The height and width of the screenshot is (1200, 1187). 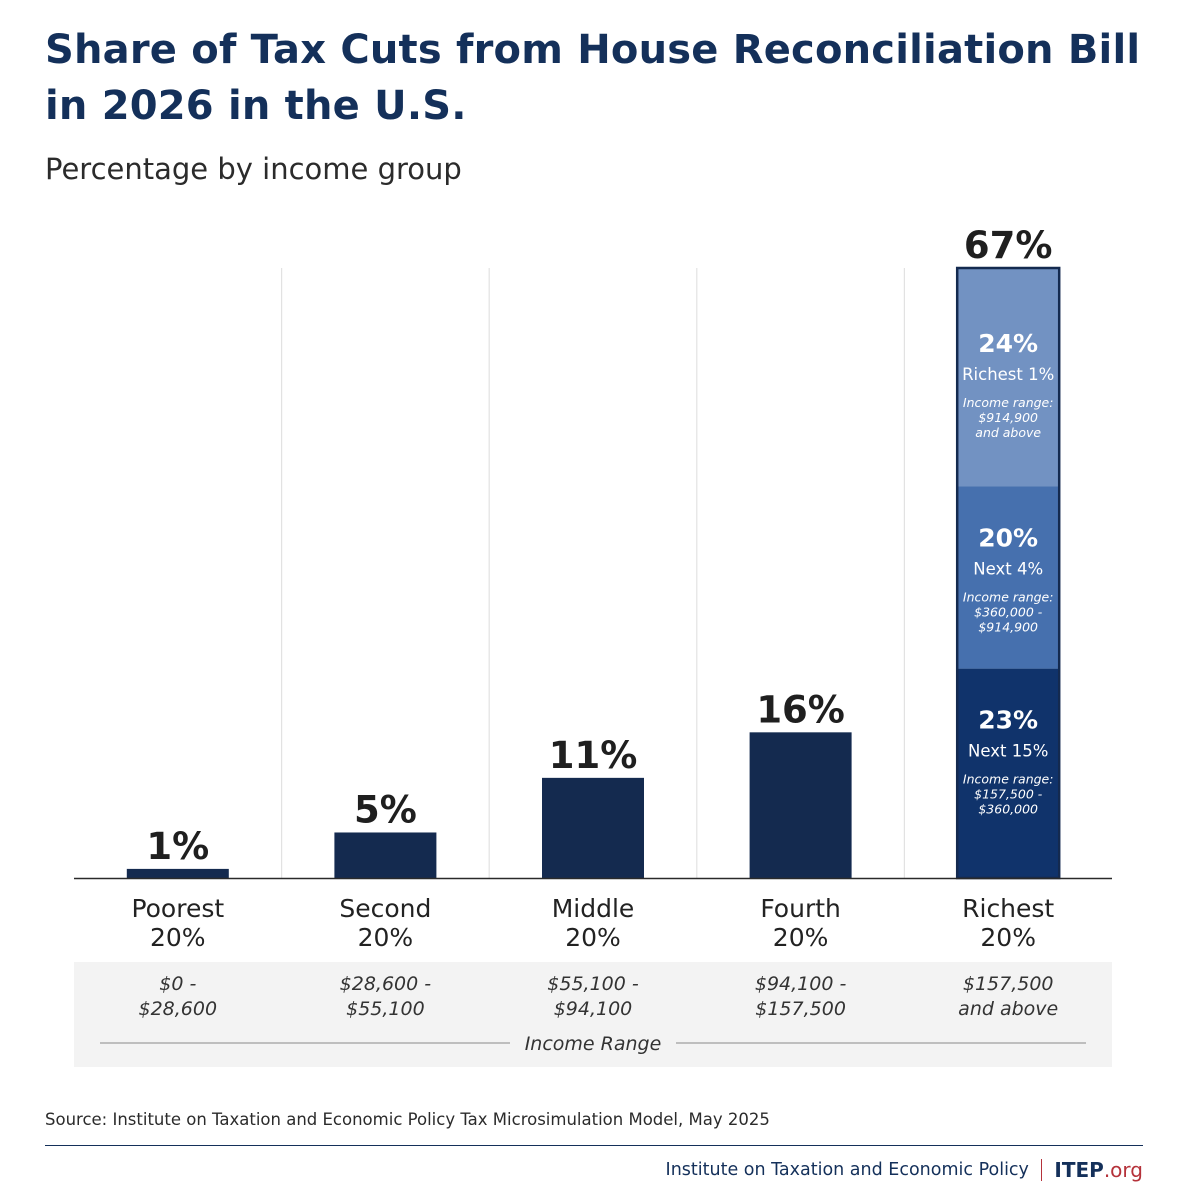 I want to click on category-label: Richest, so click(x=1008, y=908).